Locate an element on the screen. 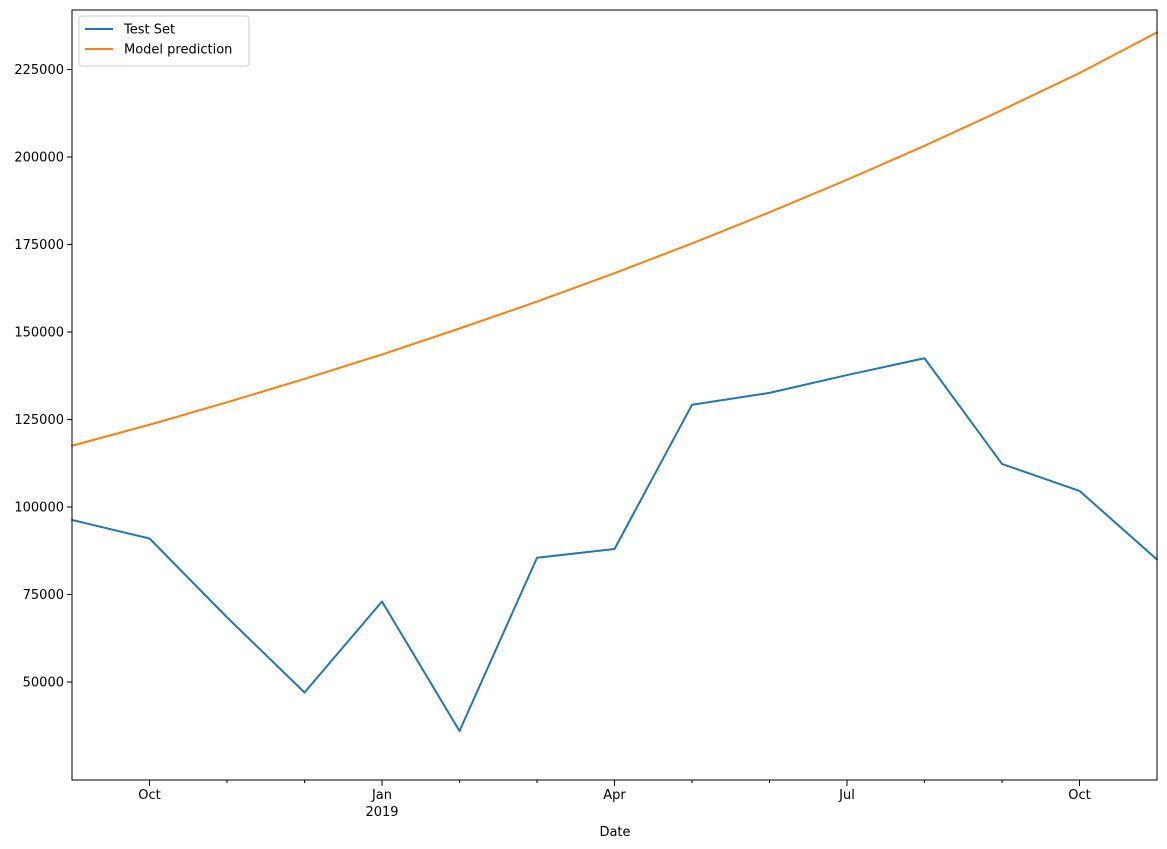 Image resolution: width=1167 pixels, height=849 pixels. x-axis-title: Date is located at coordinates (614, 832).